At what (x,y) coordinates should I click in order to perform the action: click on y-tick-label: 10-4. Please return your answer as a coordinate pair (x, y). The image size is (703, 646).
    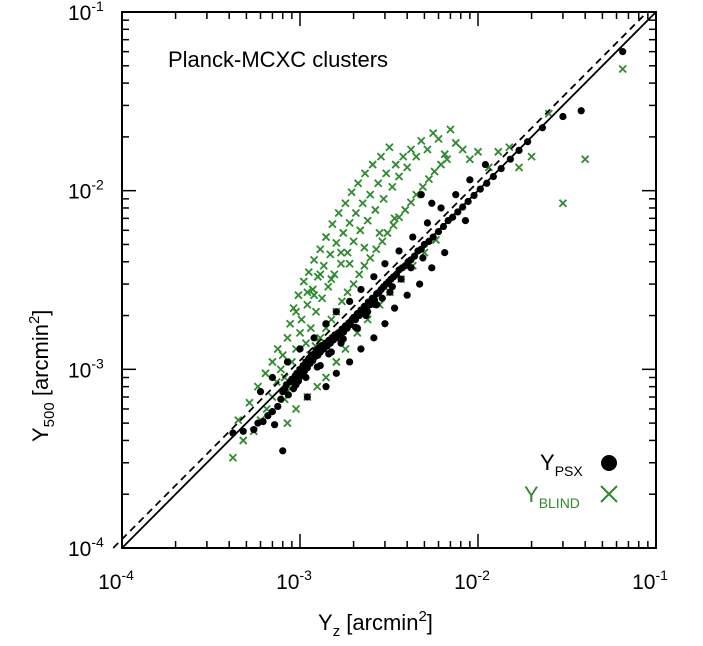
    Looking at the image, I should click on (86, 547).